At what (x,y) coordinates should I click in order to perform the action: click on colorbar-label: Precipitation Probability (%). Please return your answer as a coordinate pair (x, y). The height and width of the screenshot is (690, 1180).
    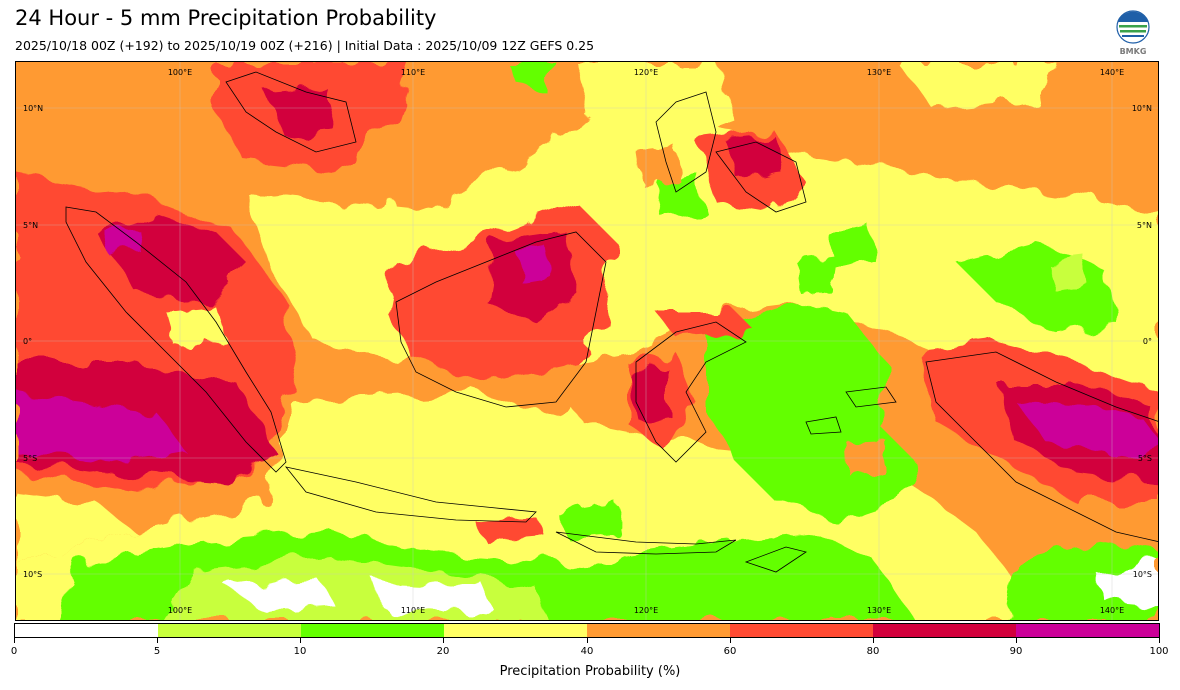
    Looking at the image, I should click on (590, 671).